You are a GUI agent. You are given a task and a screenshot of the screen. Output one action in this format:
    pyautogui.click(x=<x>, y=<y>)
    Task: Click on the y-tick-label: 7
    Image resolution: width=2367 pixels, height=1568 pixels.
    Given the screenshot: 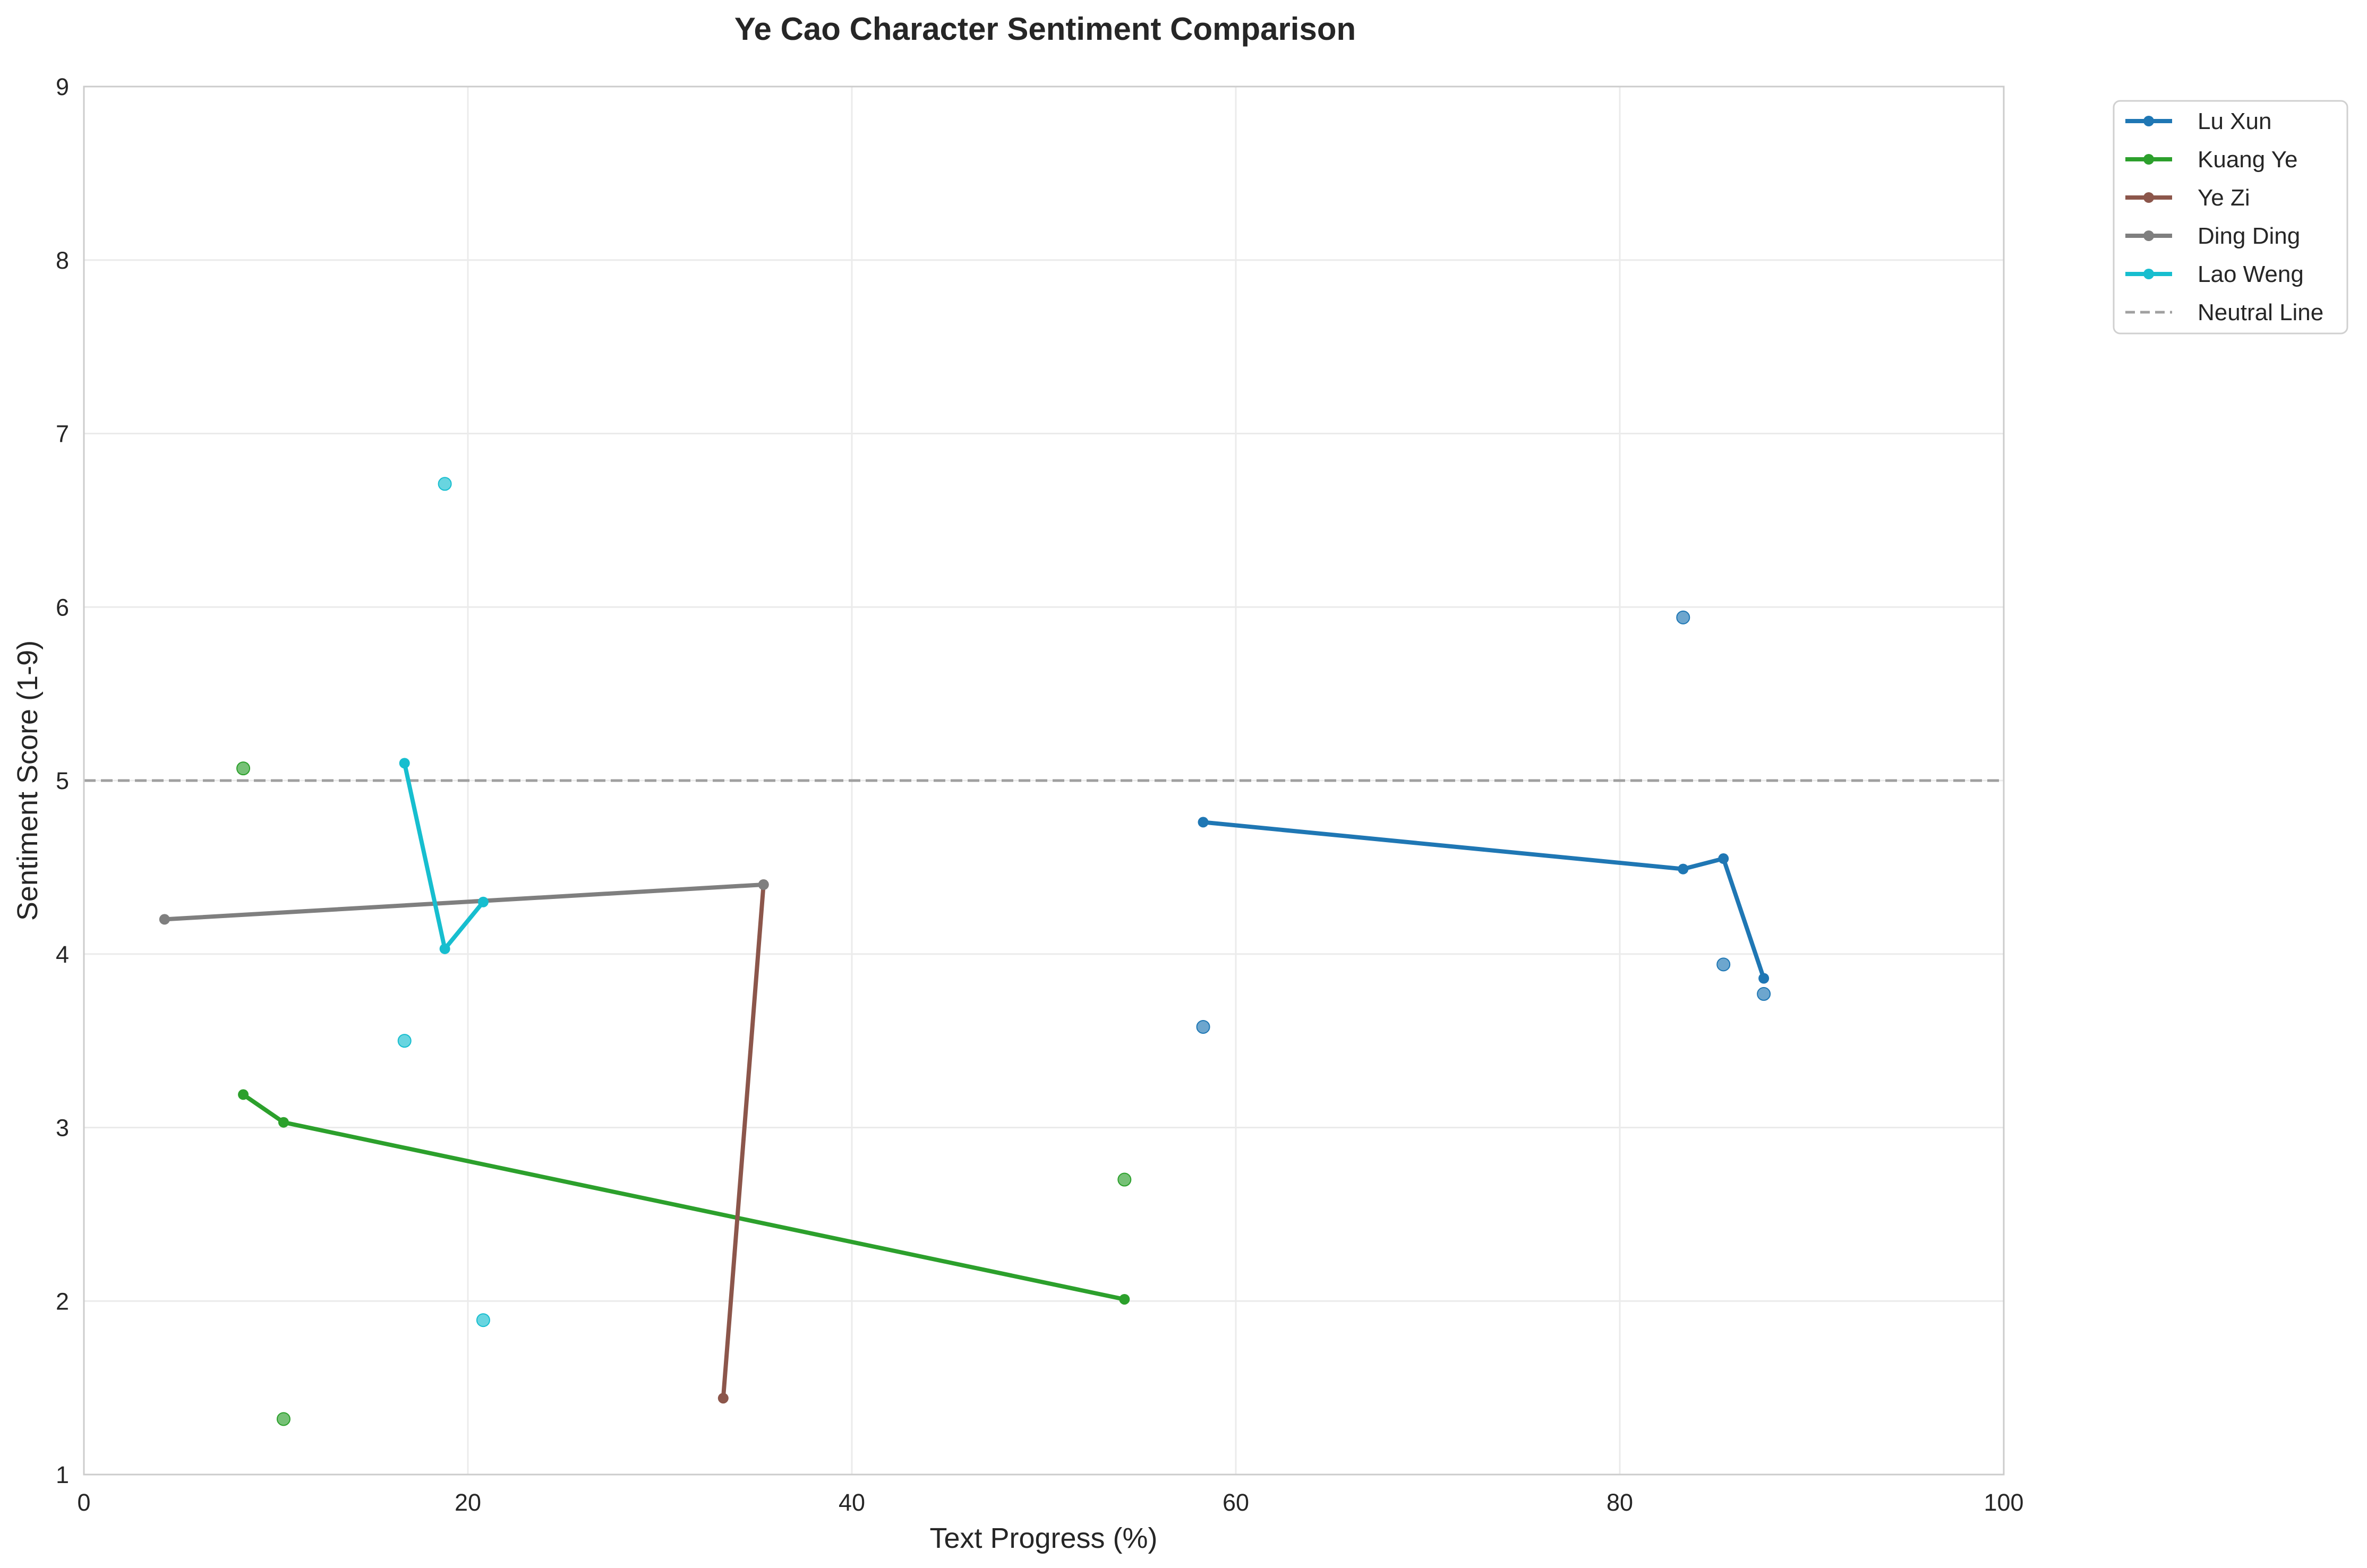 What is the action you would take?
    pyautogui.click(x=62, y=434)
    